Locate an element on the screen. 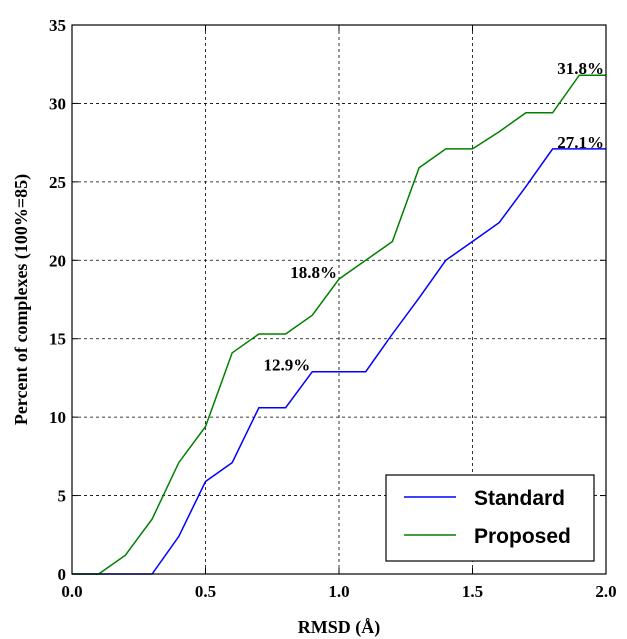 The height and width of the screenshot is (639, 627). annotation-label: 31.8% is located at coordinates (580, 68).